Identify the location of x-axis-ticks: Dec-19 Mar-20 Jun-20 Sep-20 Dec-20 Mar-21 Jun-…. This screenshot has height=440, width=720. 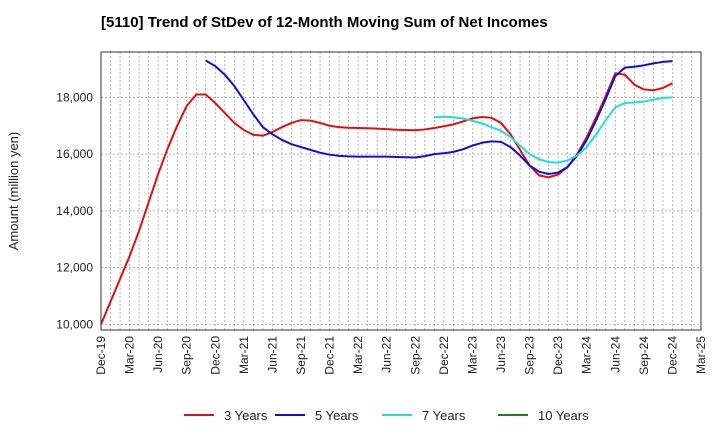
(401, 355).